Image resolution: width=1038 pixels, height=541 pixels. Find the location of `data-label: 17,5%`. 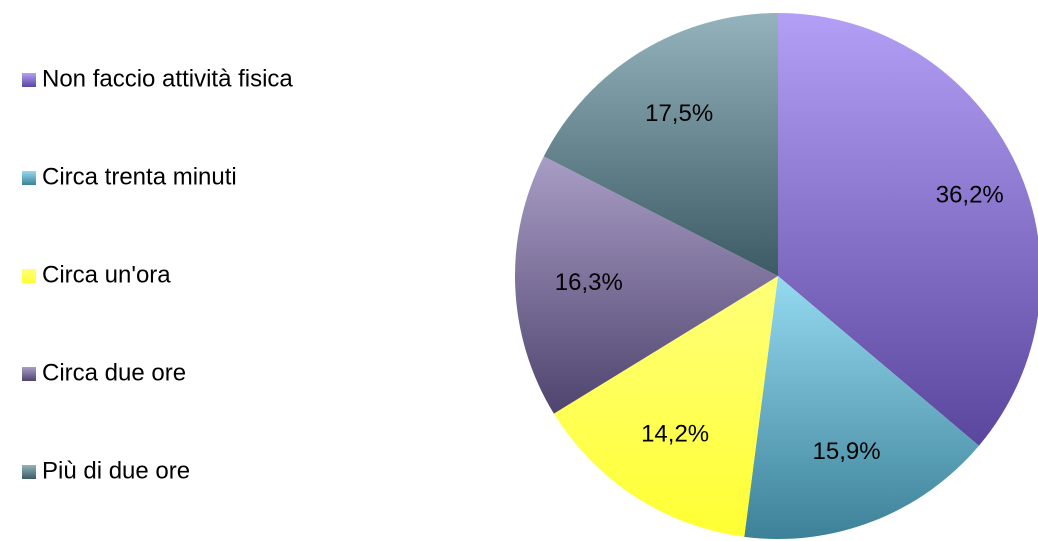

data-label: 17,5% is located at coordinates (679, 113).